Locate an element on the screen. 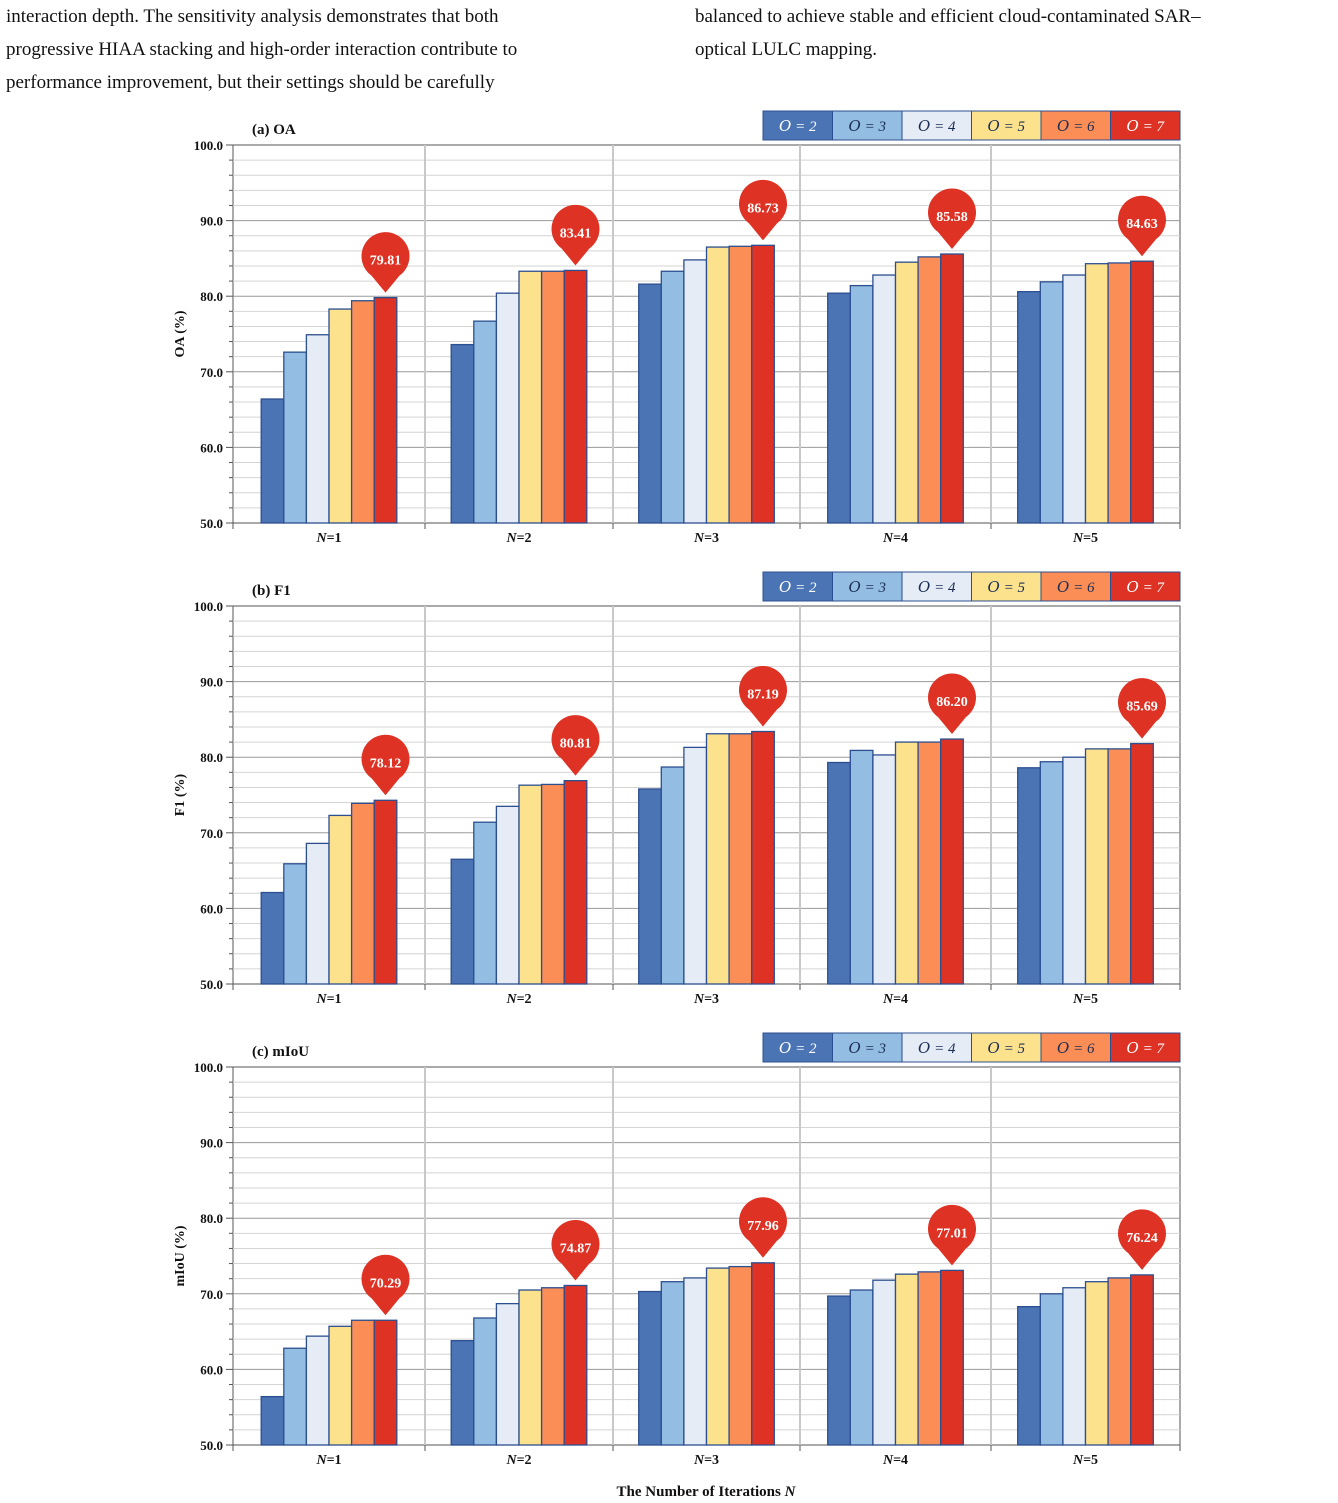  x-tick-label: N=2 is located at coordinates (518, 1460).